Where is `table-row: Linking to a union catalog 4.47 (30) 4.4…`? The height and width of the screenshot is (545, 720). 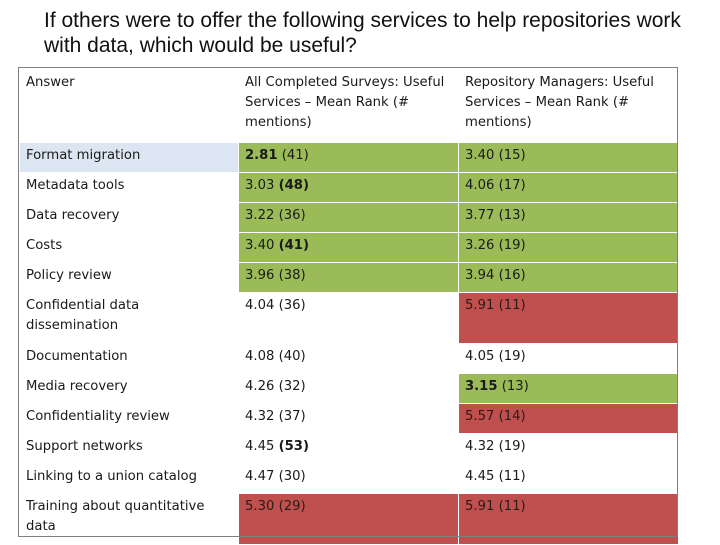 table-row: Linking to a union catalog 4.47 (30) 4.4… is located at coordinates (349, 478).